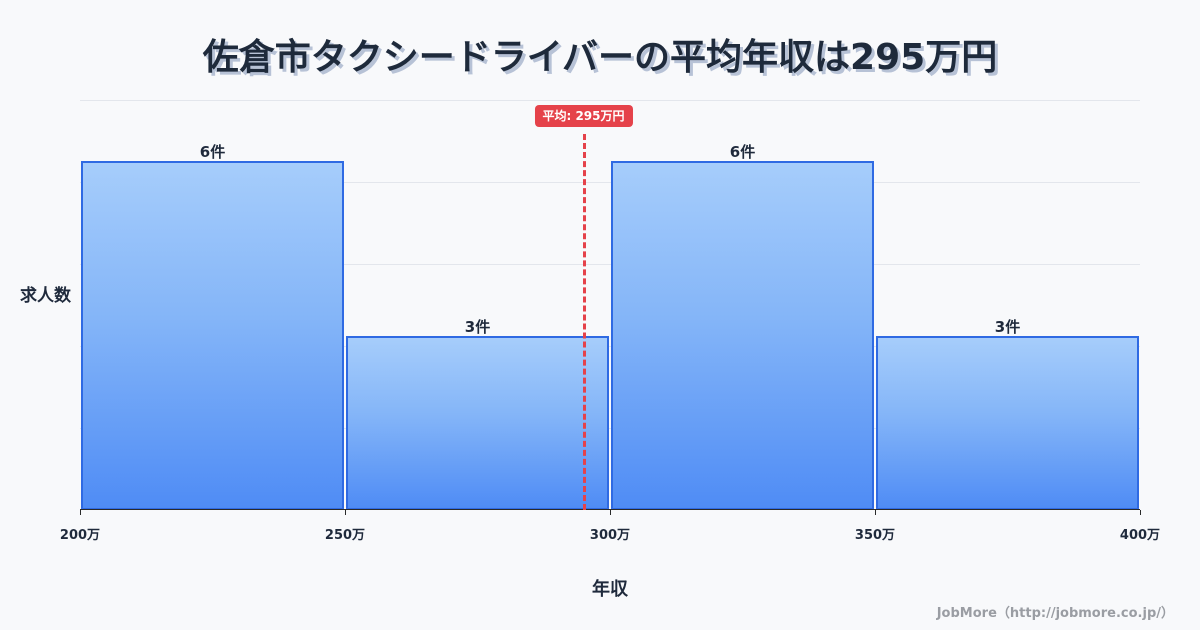 This screenshot has width=1200, height=630. What do you see at coordinates (610, 535) in the screenshot?
I see `x-tick-label: 300万` at bounding box center [610, 535].